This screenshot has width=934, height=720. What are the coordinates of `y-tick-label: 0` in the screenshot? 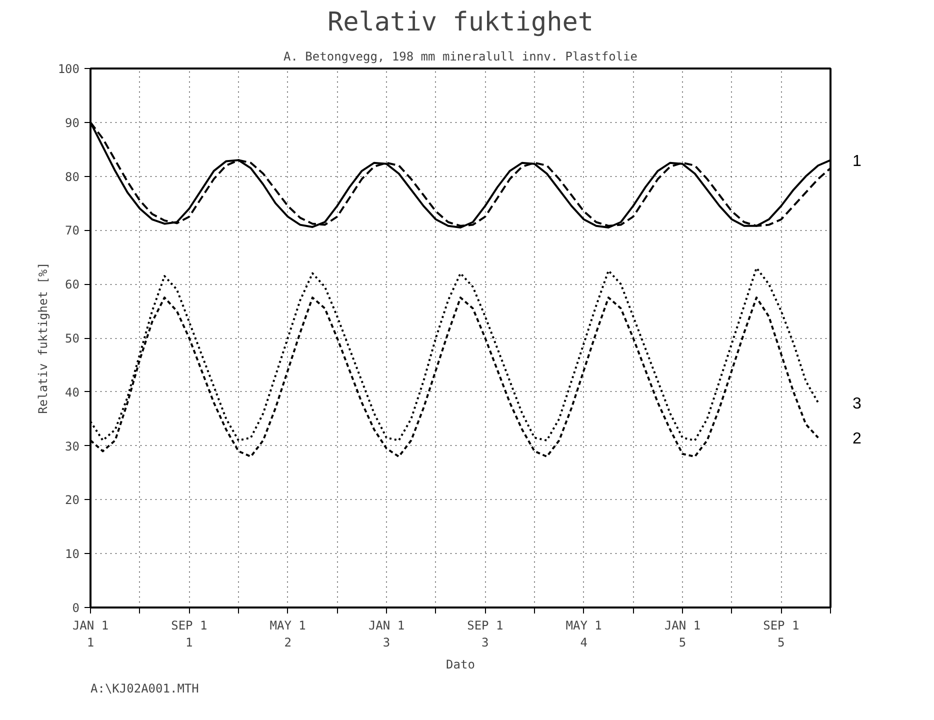 It's located at (76, 608).